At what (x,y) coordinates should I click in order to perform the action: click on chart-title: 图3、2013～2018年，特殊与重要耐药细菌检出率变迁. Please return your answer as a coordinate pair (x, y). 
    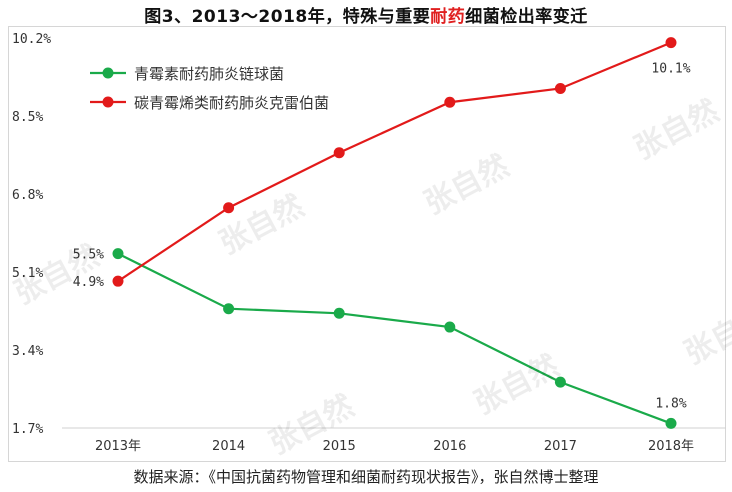
    Looking at the image, I should click on (366, 14).